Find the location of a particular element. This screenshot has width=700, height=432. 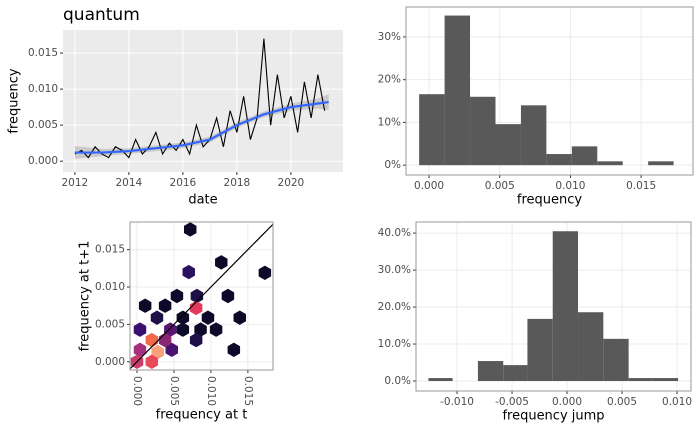

x-axis-title: frequency jump is located at coordinates (553, 416).